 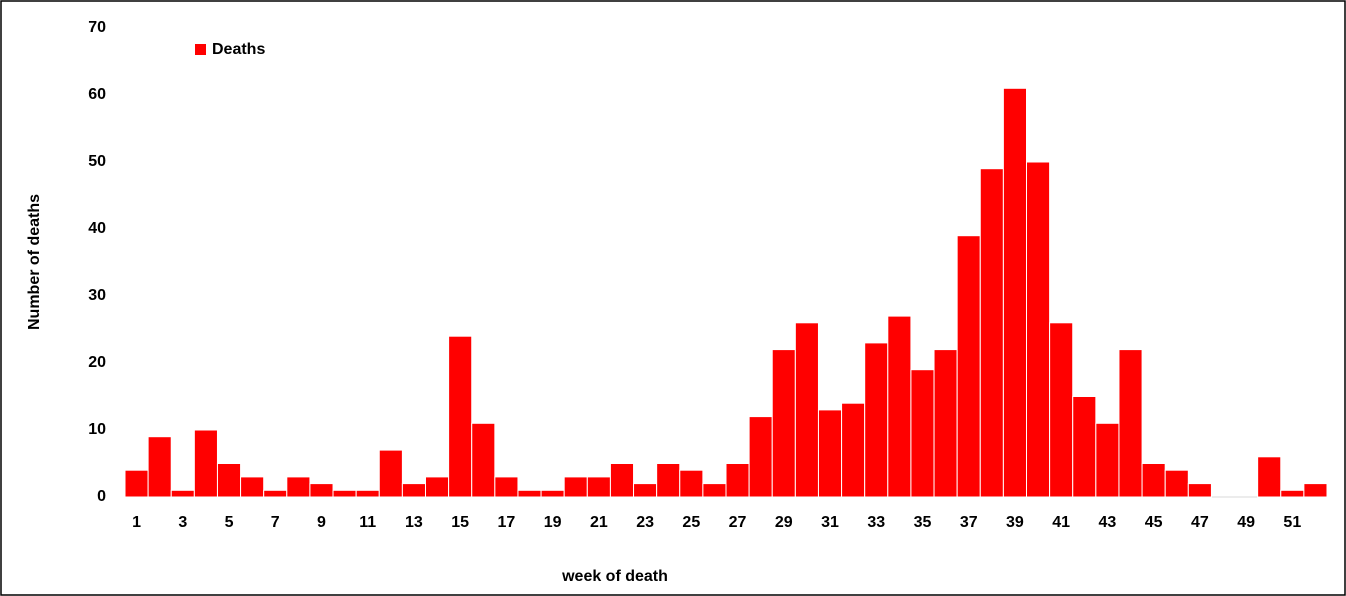 I want to click on x-tick-label: 21, so click(x=599, y=522).